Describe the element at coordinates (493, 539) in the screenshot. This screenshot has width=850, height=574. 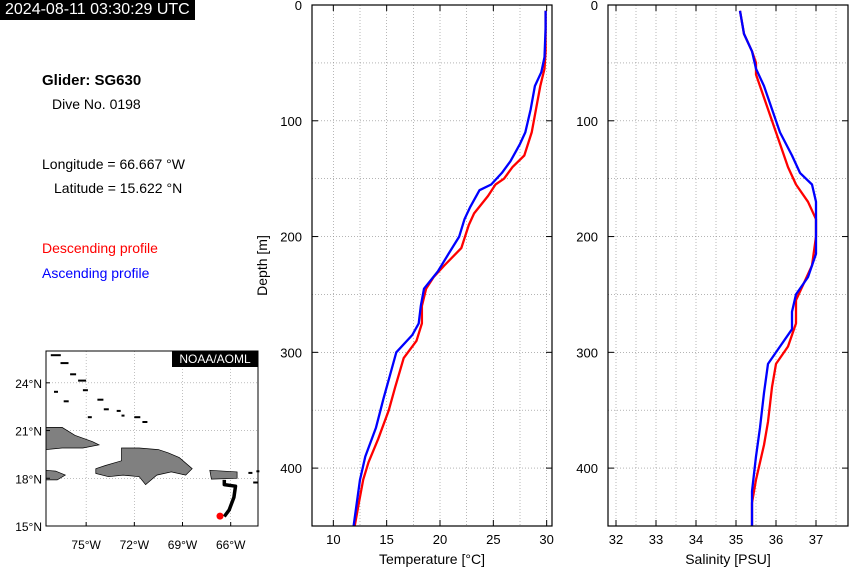
I see `x-tick-label: 25` at that location.